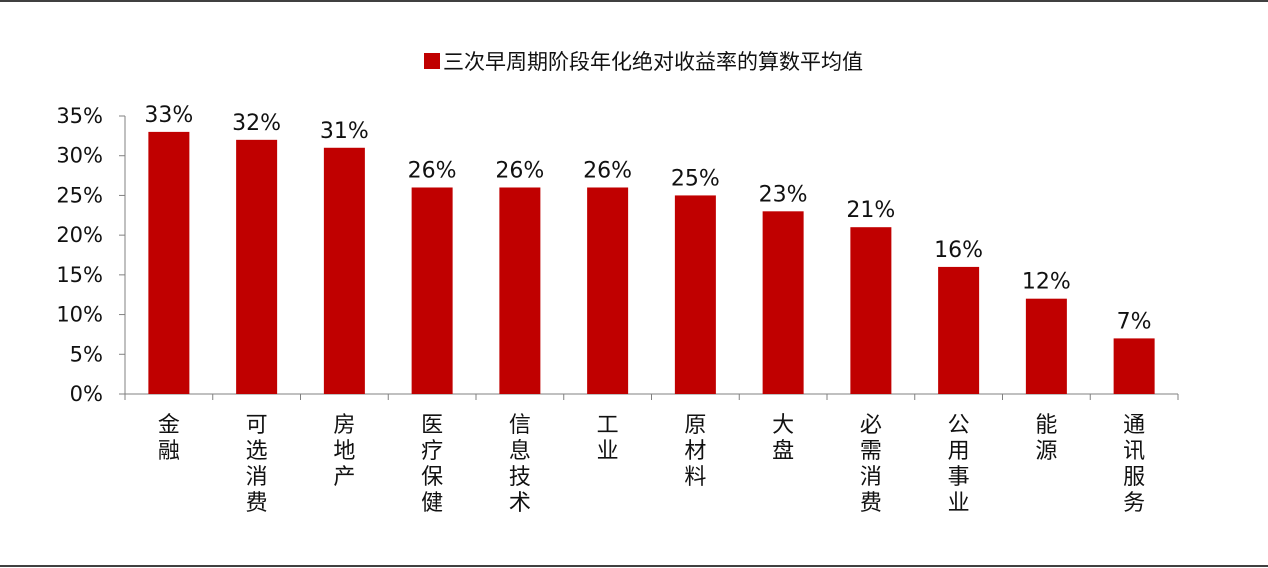 The width and height of the screenshot is (1268, 568). Describe the element at coordinates (783, 451) in the screenshot. I see `category-label-char: 盘` at that location.